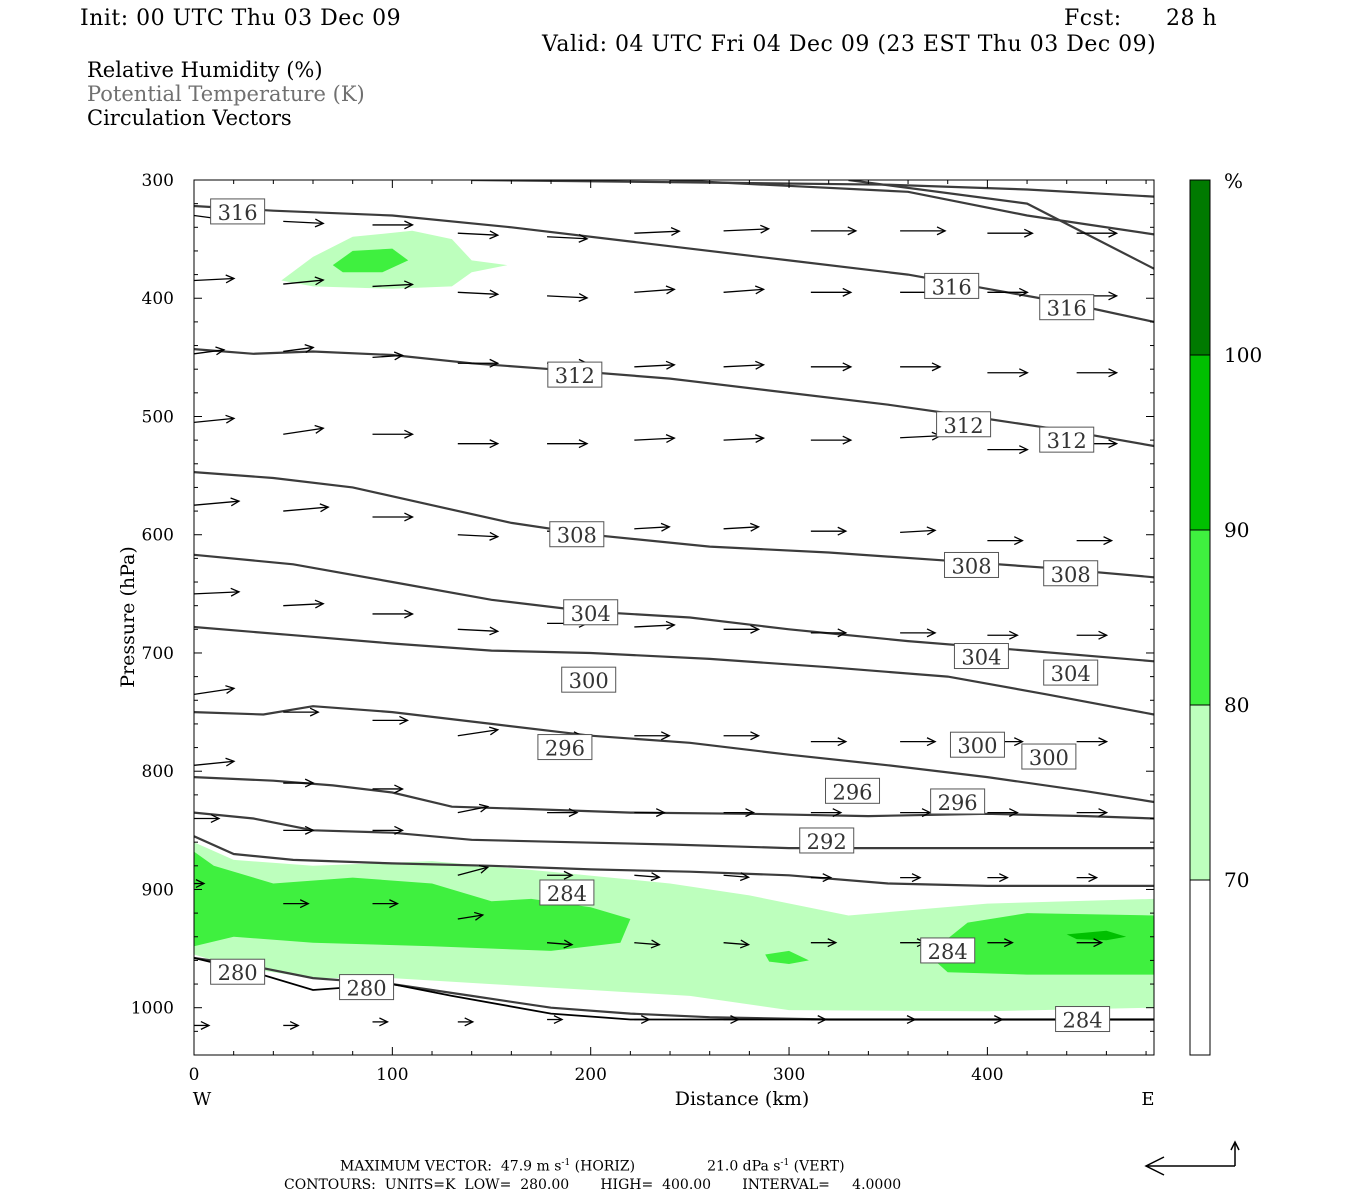 Image resolution: width=1350 pixels, height=1200 pixels. What do you see at coordinates (1236, 880) in the screenshot?
I see `colorbar-label: 70` at bounding box center [1236, 880].